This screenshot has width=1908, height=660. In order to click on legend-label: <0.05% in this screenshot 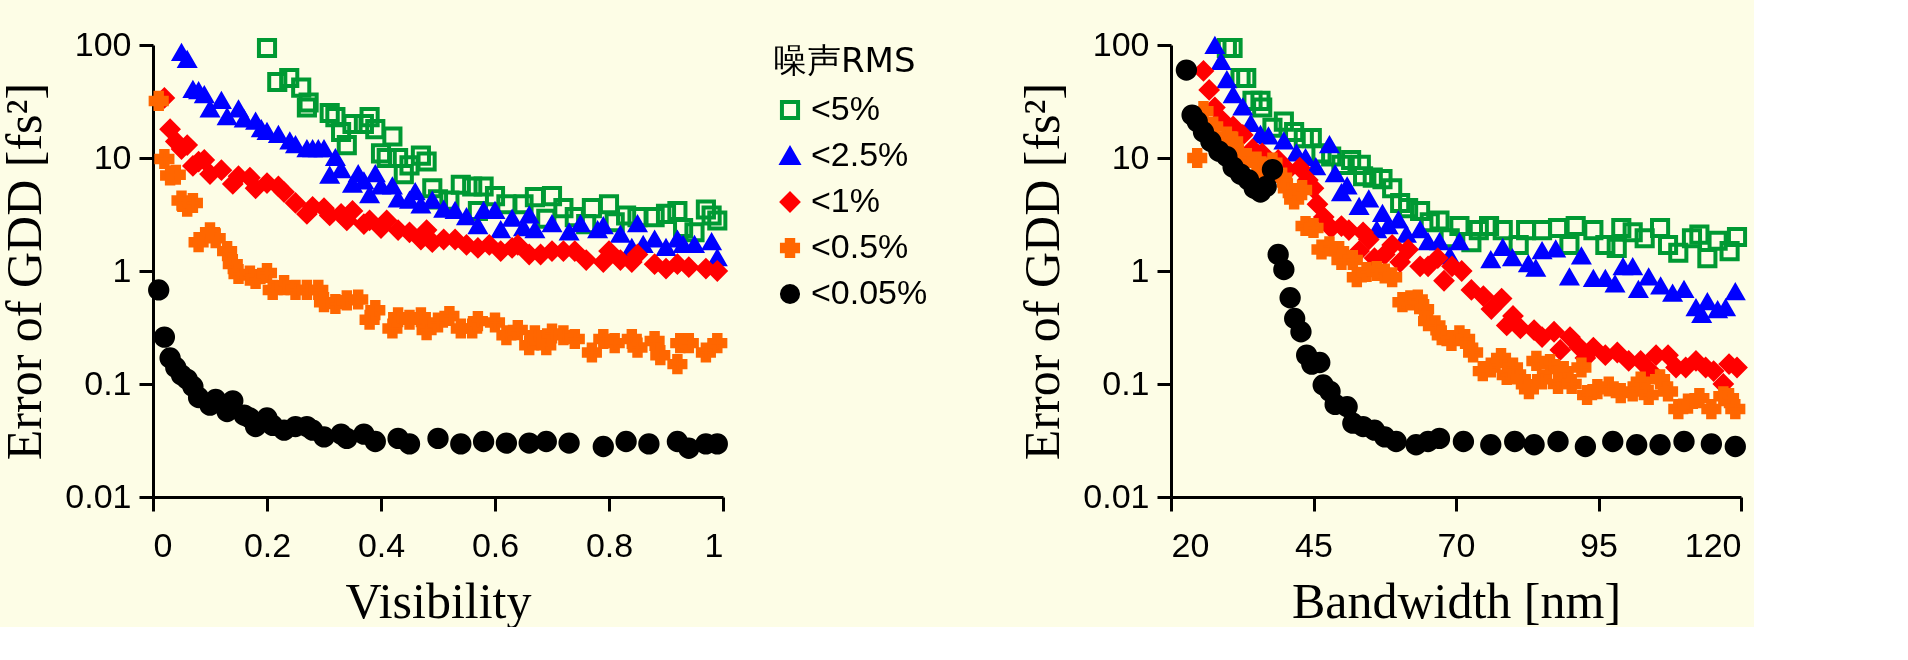, I will do `click(869, 292)`.